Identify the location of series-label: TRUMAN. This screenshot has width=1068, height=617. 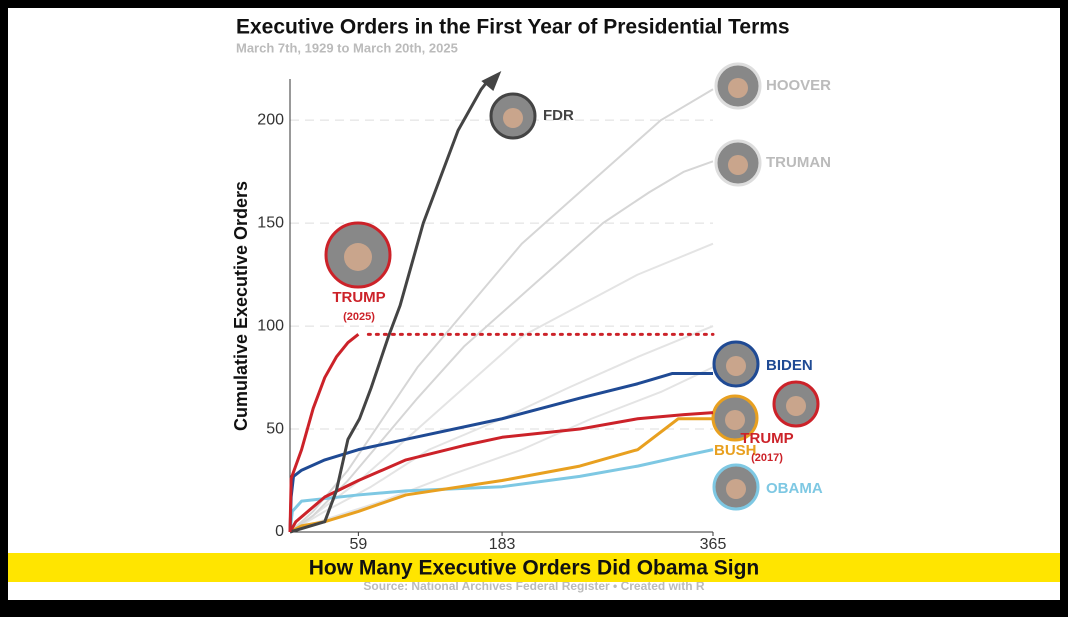
(798, 162).